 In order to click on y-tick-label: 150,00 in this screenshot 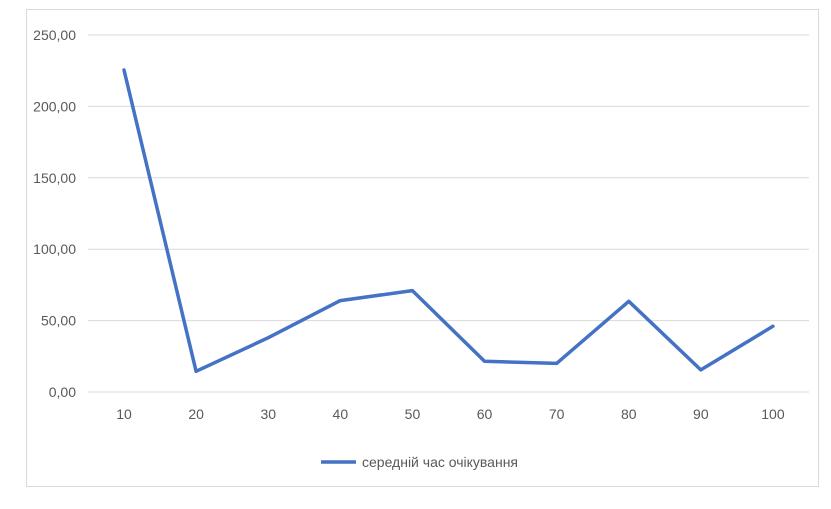, I will do `click(54, 178)`.